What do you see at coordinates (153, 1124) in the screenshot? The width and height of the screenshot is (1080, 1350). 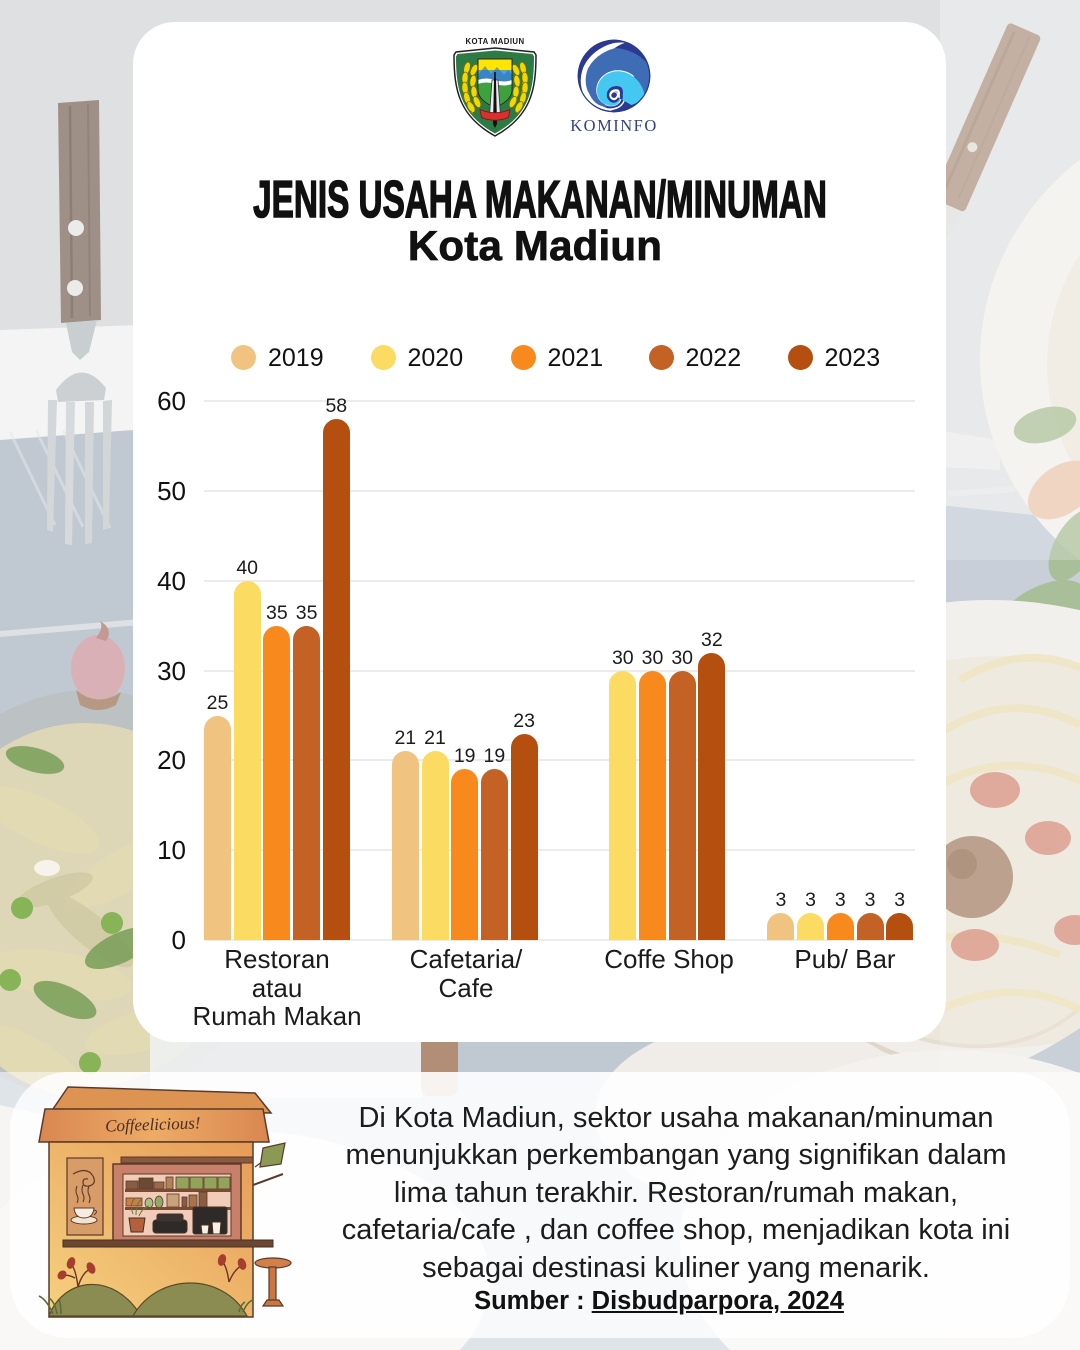 I see `svg-text: Coffeelicious!` at bounding box center [153, 1124].